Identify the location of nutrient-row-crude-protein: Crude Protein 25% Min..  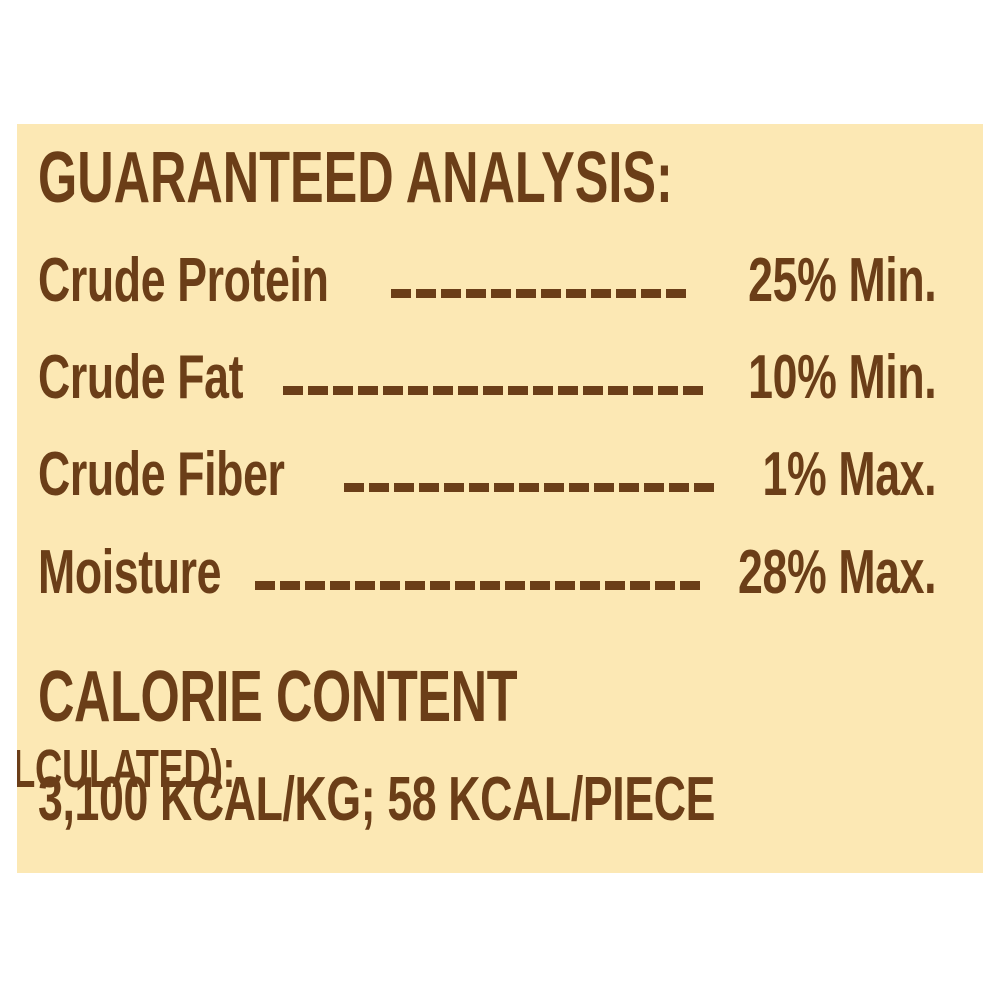
(500, 285).